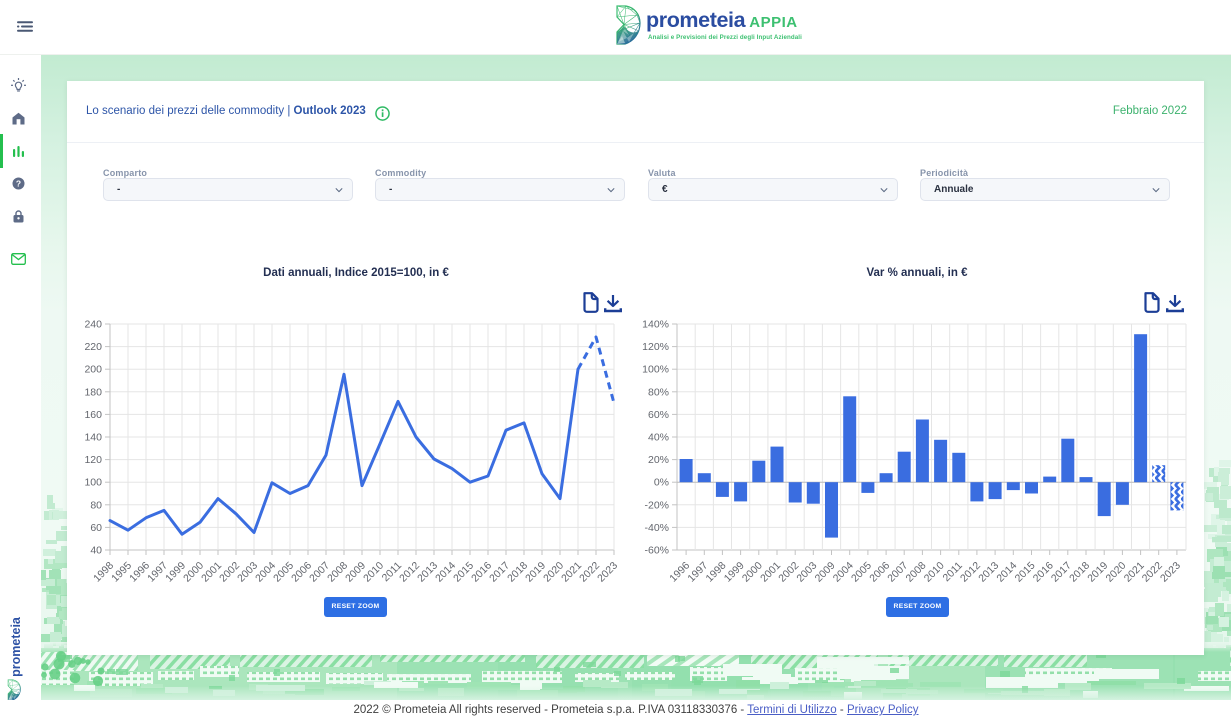  I want to click on svg-text: 20%, so click(658, 460).